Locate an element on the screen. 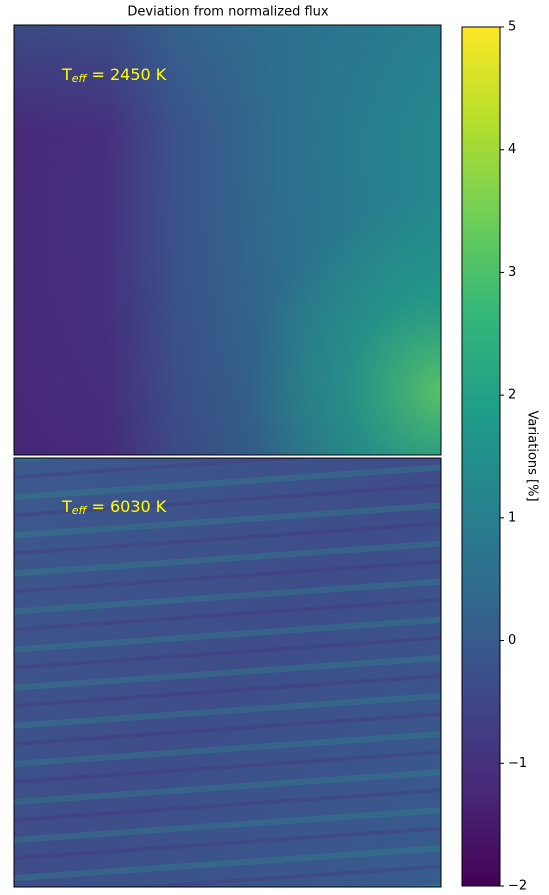 This screenshot has width=549, height=895. annotation: Teff = 2450 K is located at coordinates (114, 75).